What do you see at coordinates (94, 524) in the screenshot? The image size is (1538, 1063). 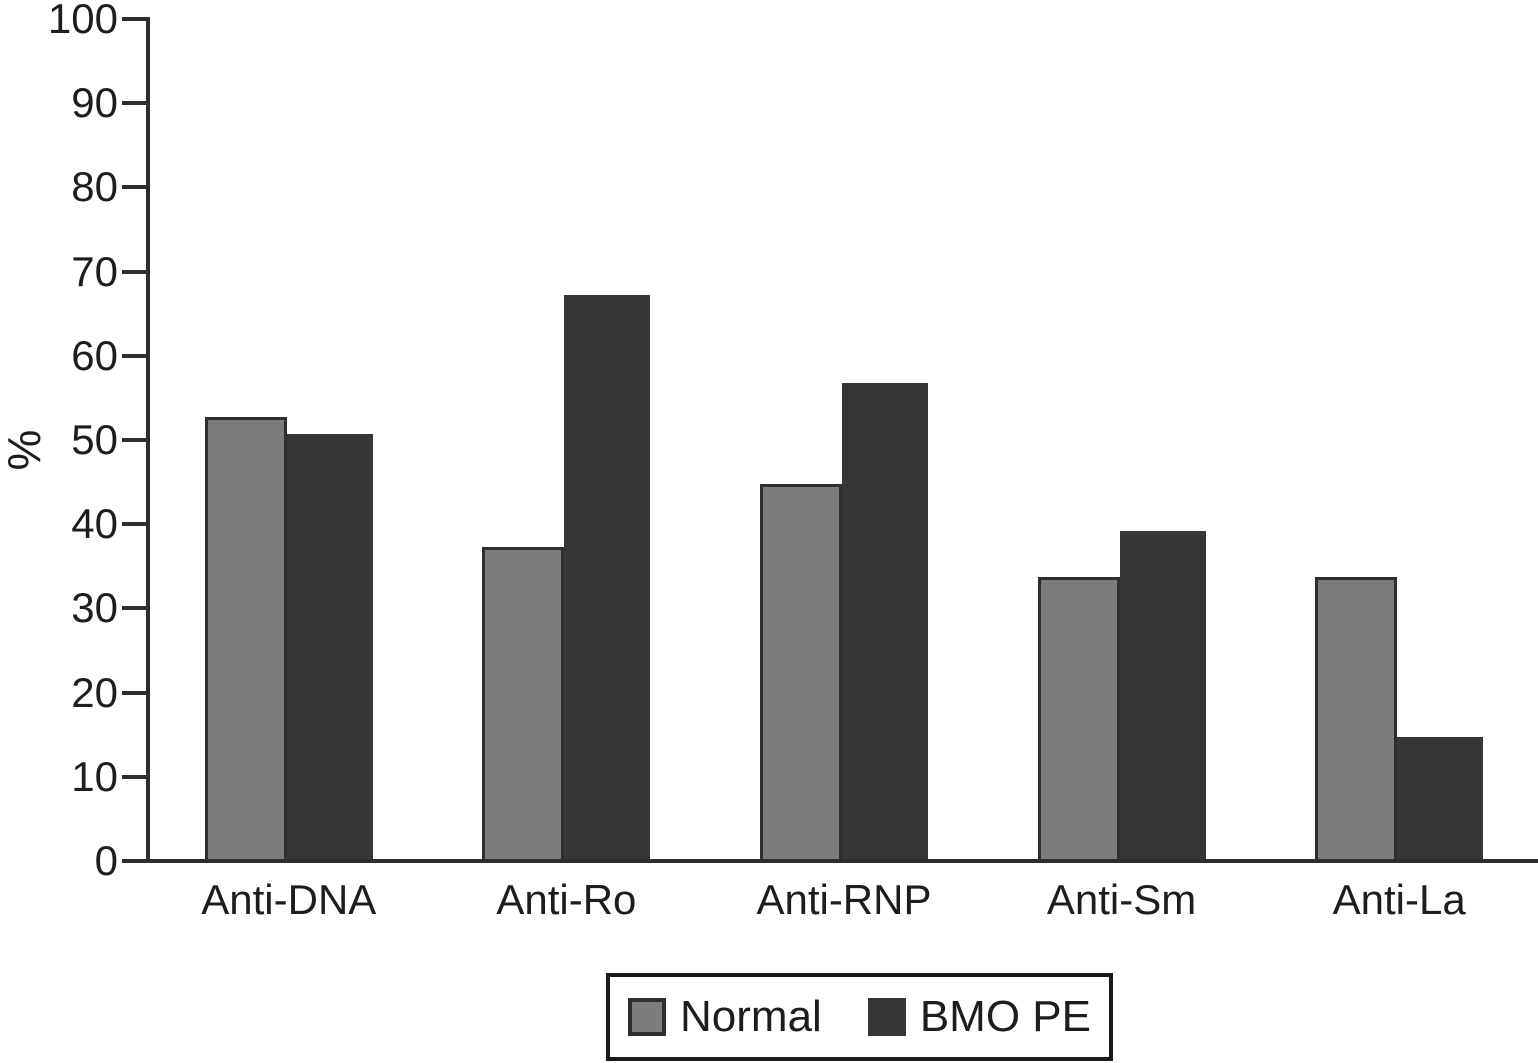 I see `y-tick-label: 40` at bounding box center [94, 524].